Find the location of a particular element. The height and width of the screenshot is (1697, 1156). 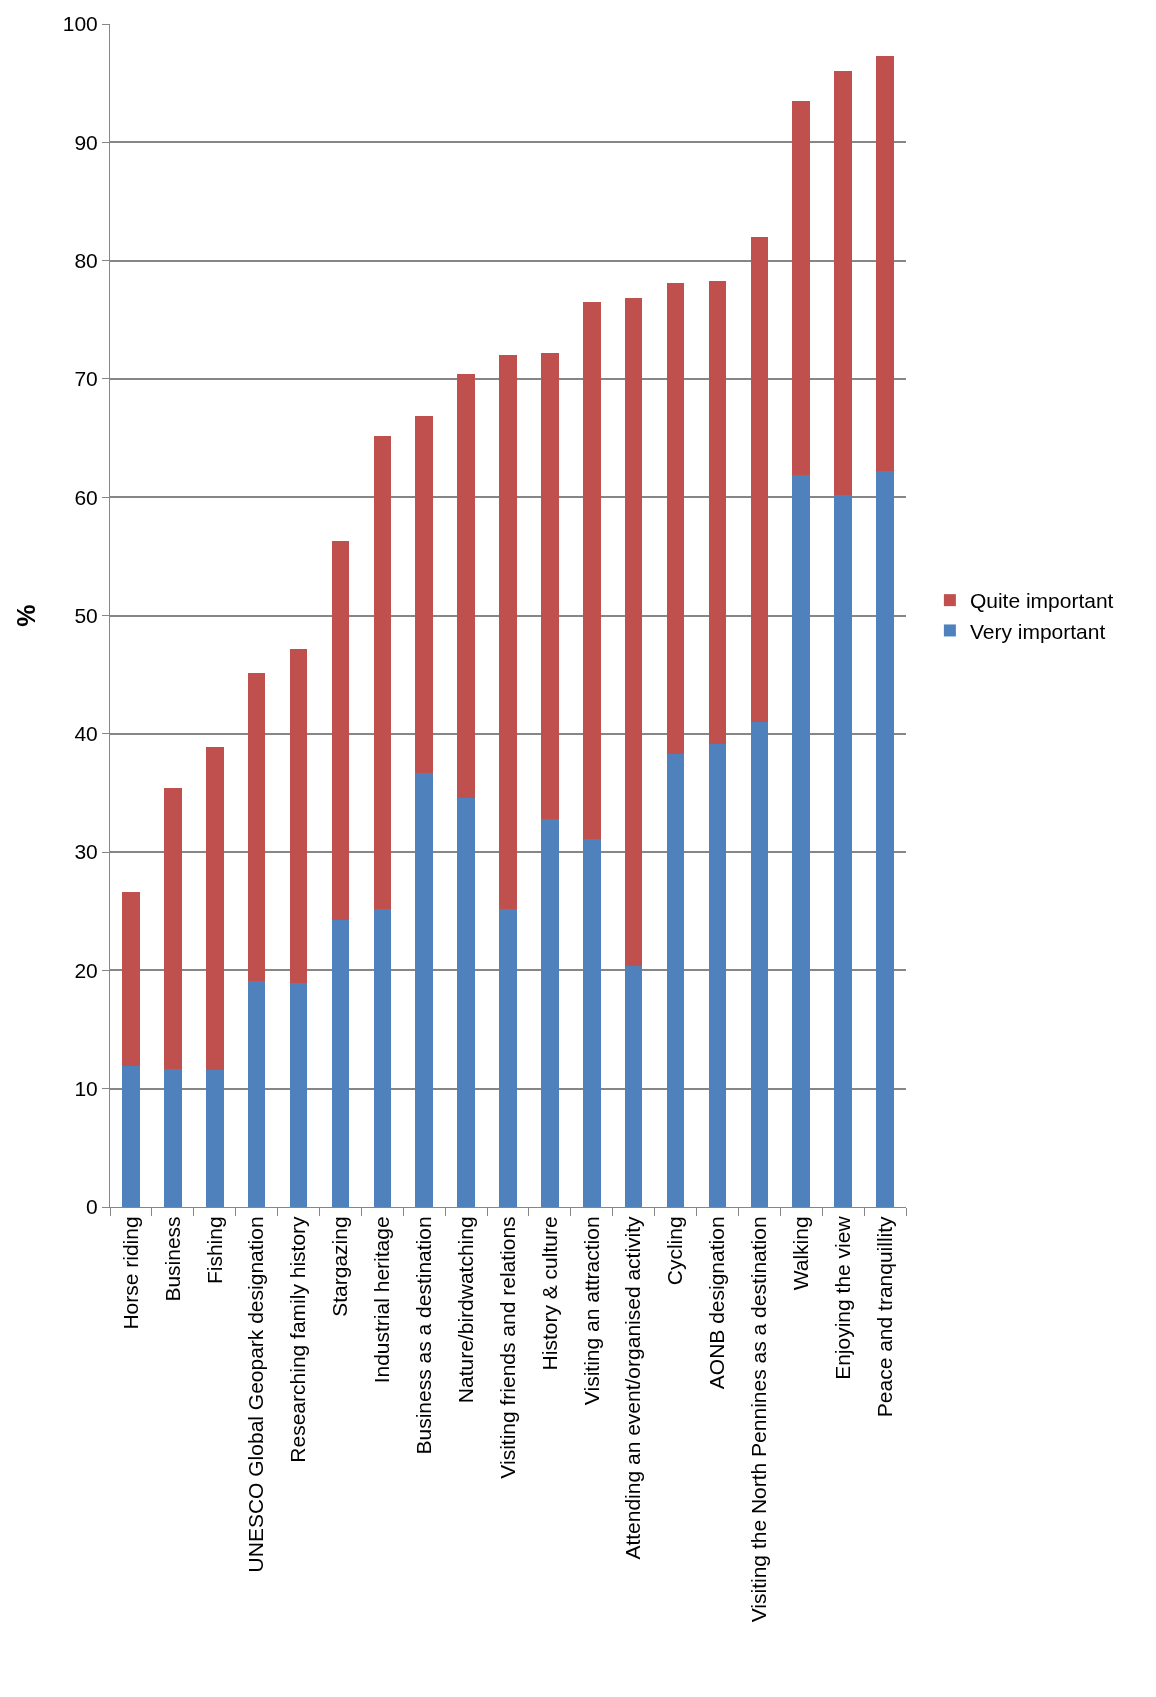

x-tick-label: Fishing is located at coordinates (214, 1250).